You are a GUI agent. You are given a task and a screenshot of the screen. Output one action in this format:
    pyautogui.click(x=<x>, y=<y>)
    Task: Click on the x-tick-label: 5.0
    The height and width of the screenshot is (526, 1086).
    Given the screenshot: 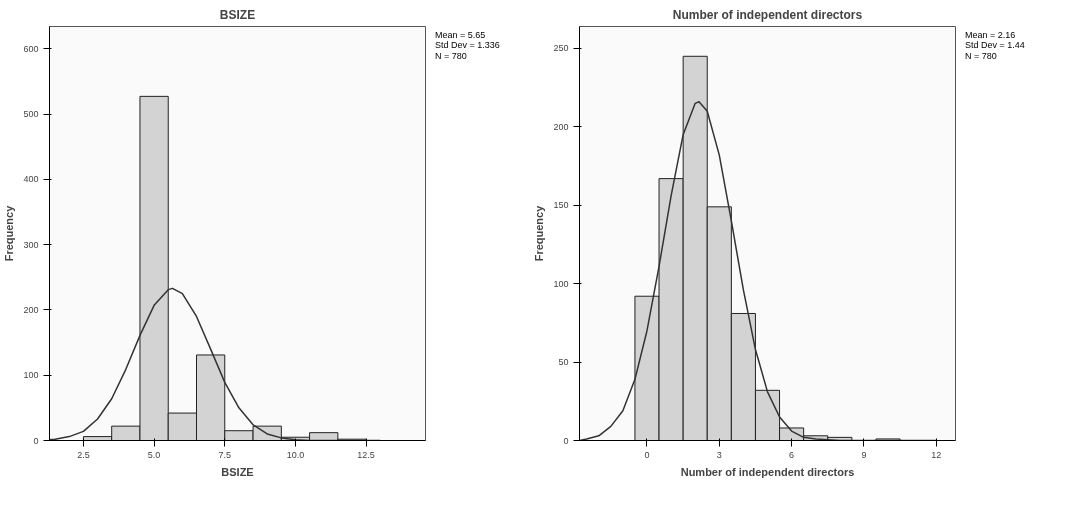 What is the action you would take?
    pyautogui.click(x=154, y=454)
    